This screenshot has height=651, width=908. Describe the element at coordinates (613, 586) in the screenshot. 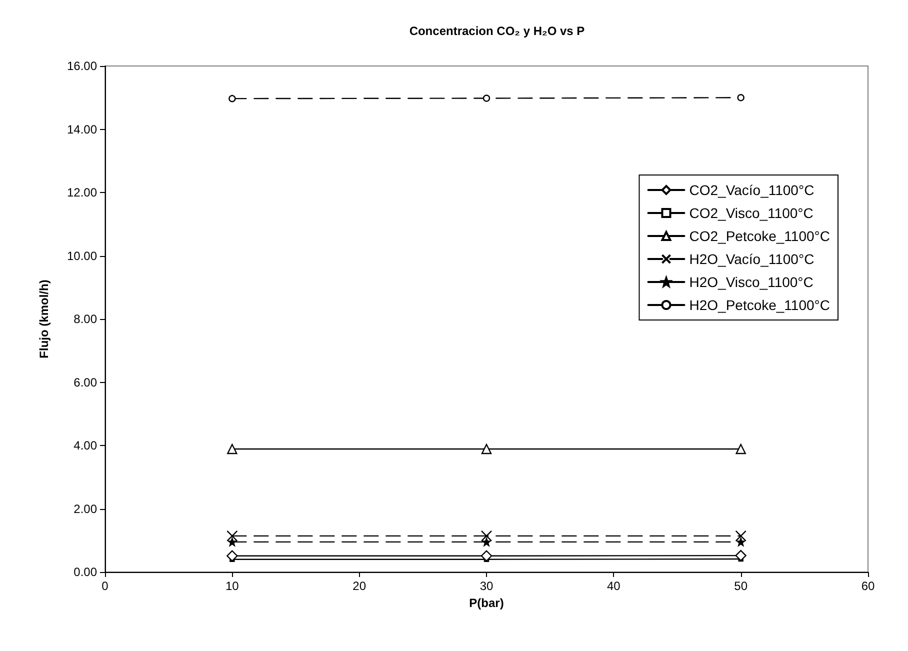

I see `x-tick-label: 40` at that location.